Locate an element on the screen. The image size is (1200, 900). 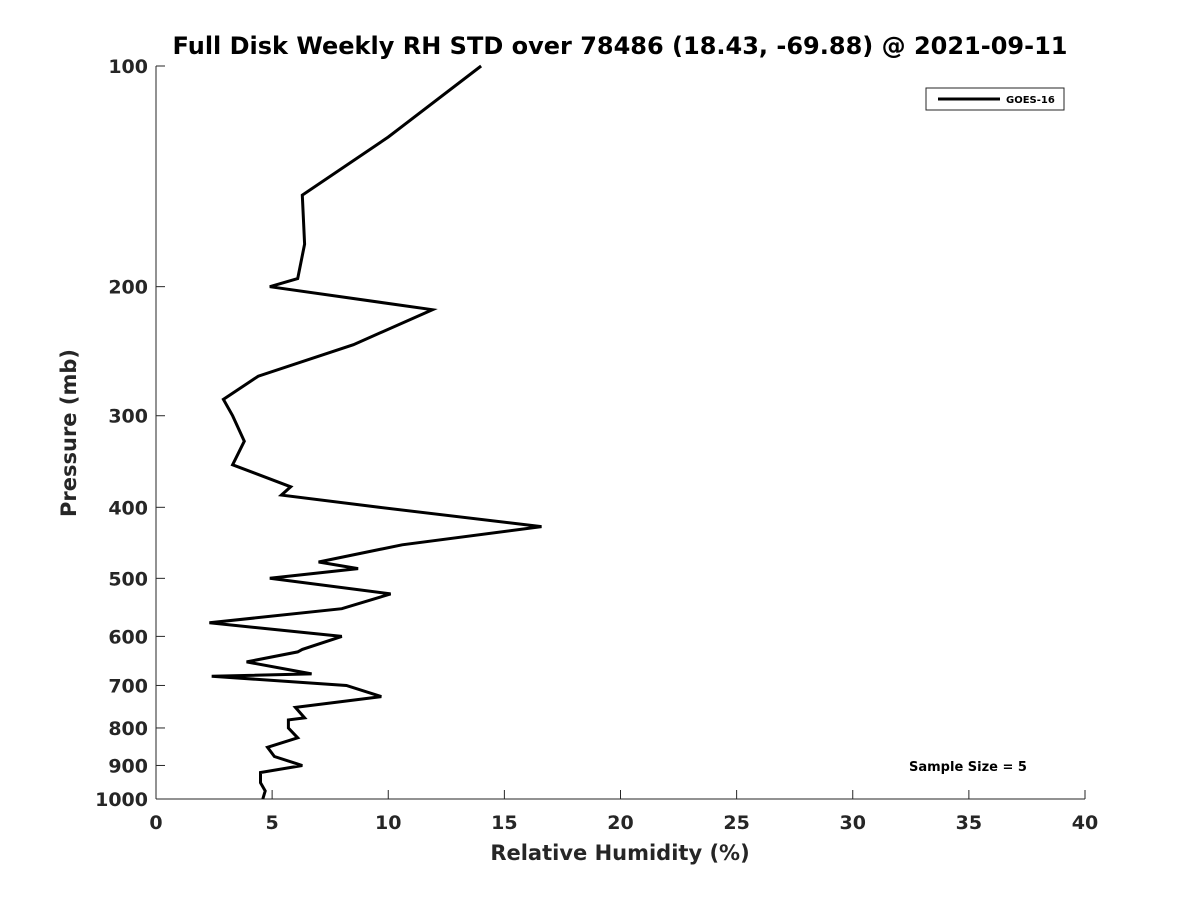
y-axis: 100 200 300 400 500 600 700 800 900 1000 is located at coordinates (130, 433).